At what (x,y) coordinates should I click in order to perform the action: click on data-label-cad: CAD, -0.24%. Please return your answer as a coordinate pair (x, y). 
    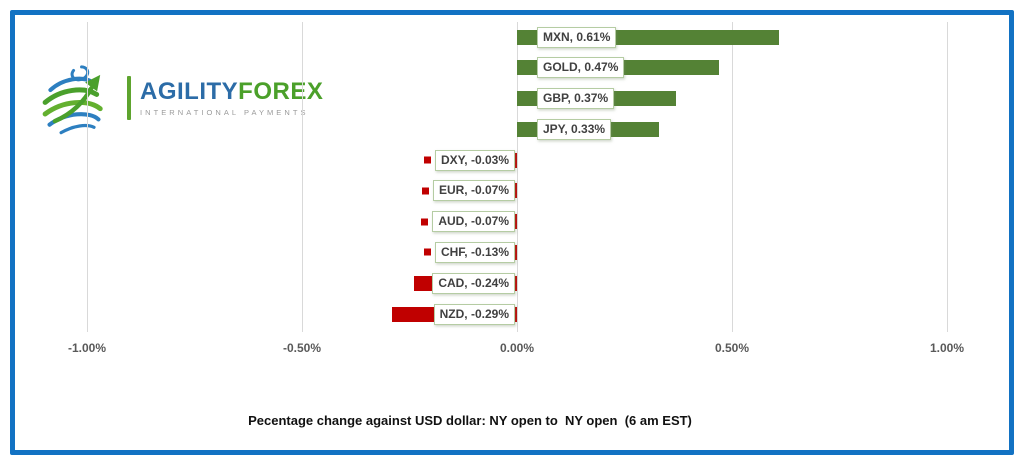
    Looking at the image, I should click on (468, 283).